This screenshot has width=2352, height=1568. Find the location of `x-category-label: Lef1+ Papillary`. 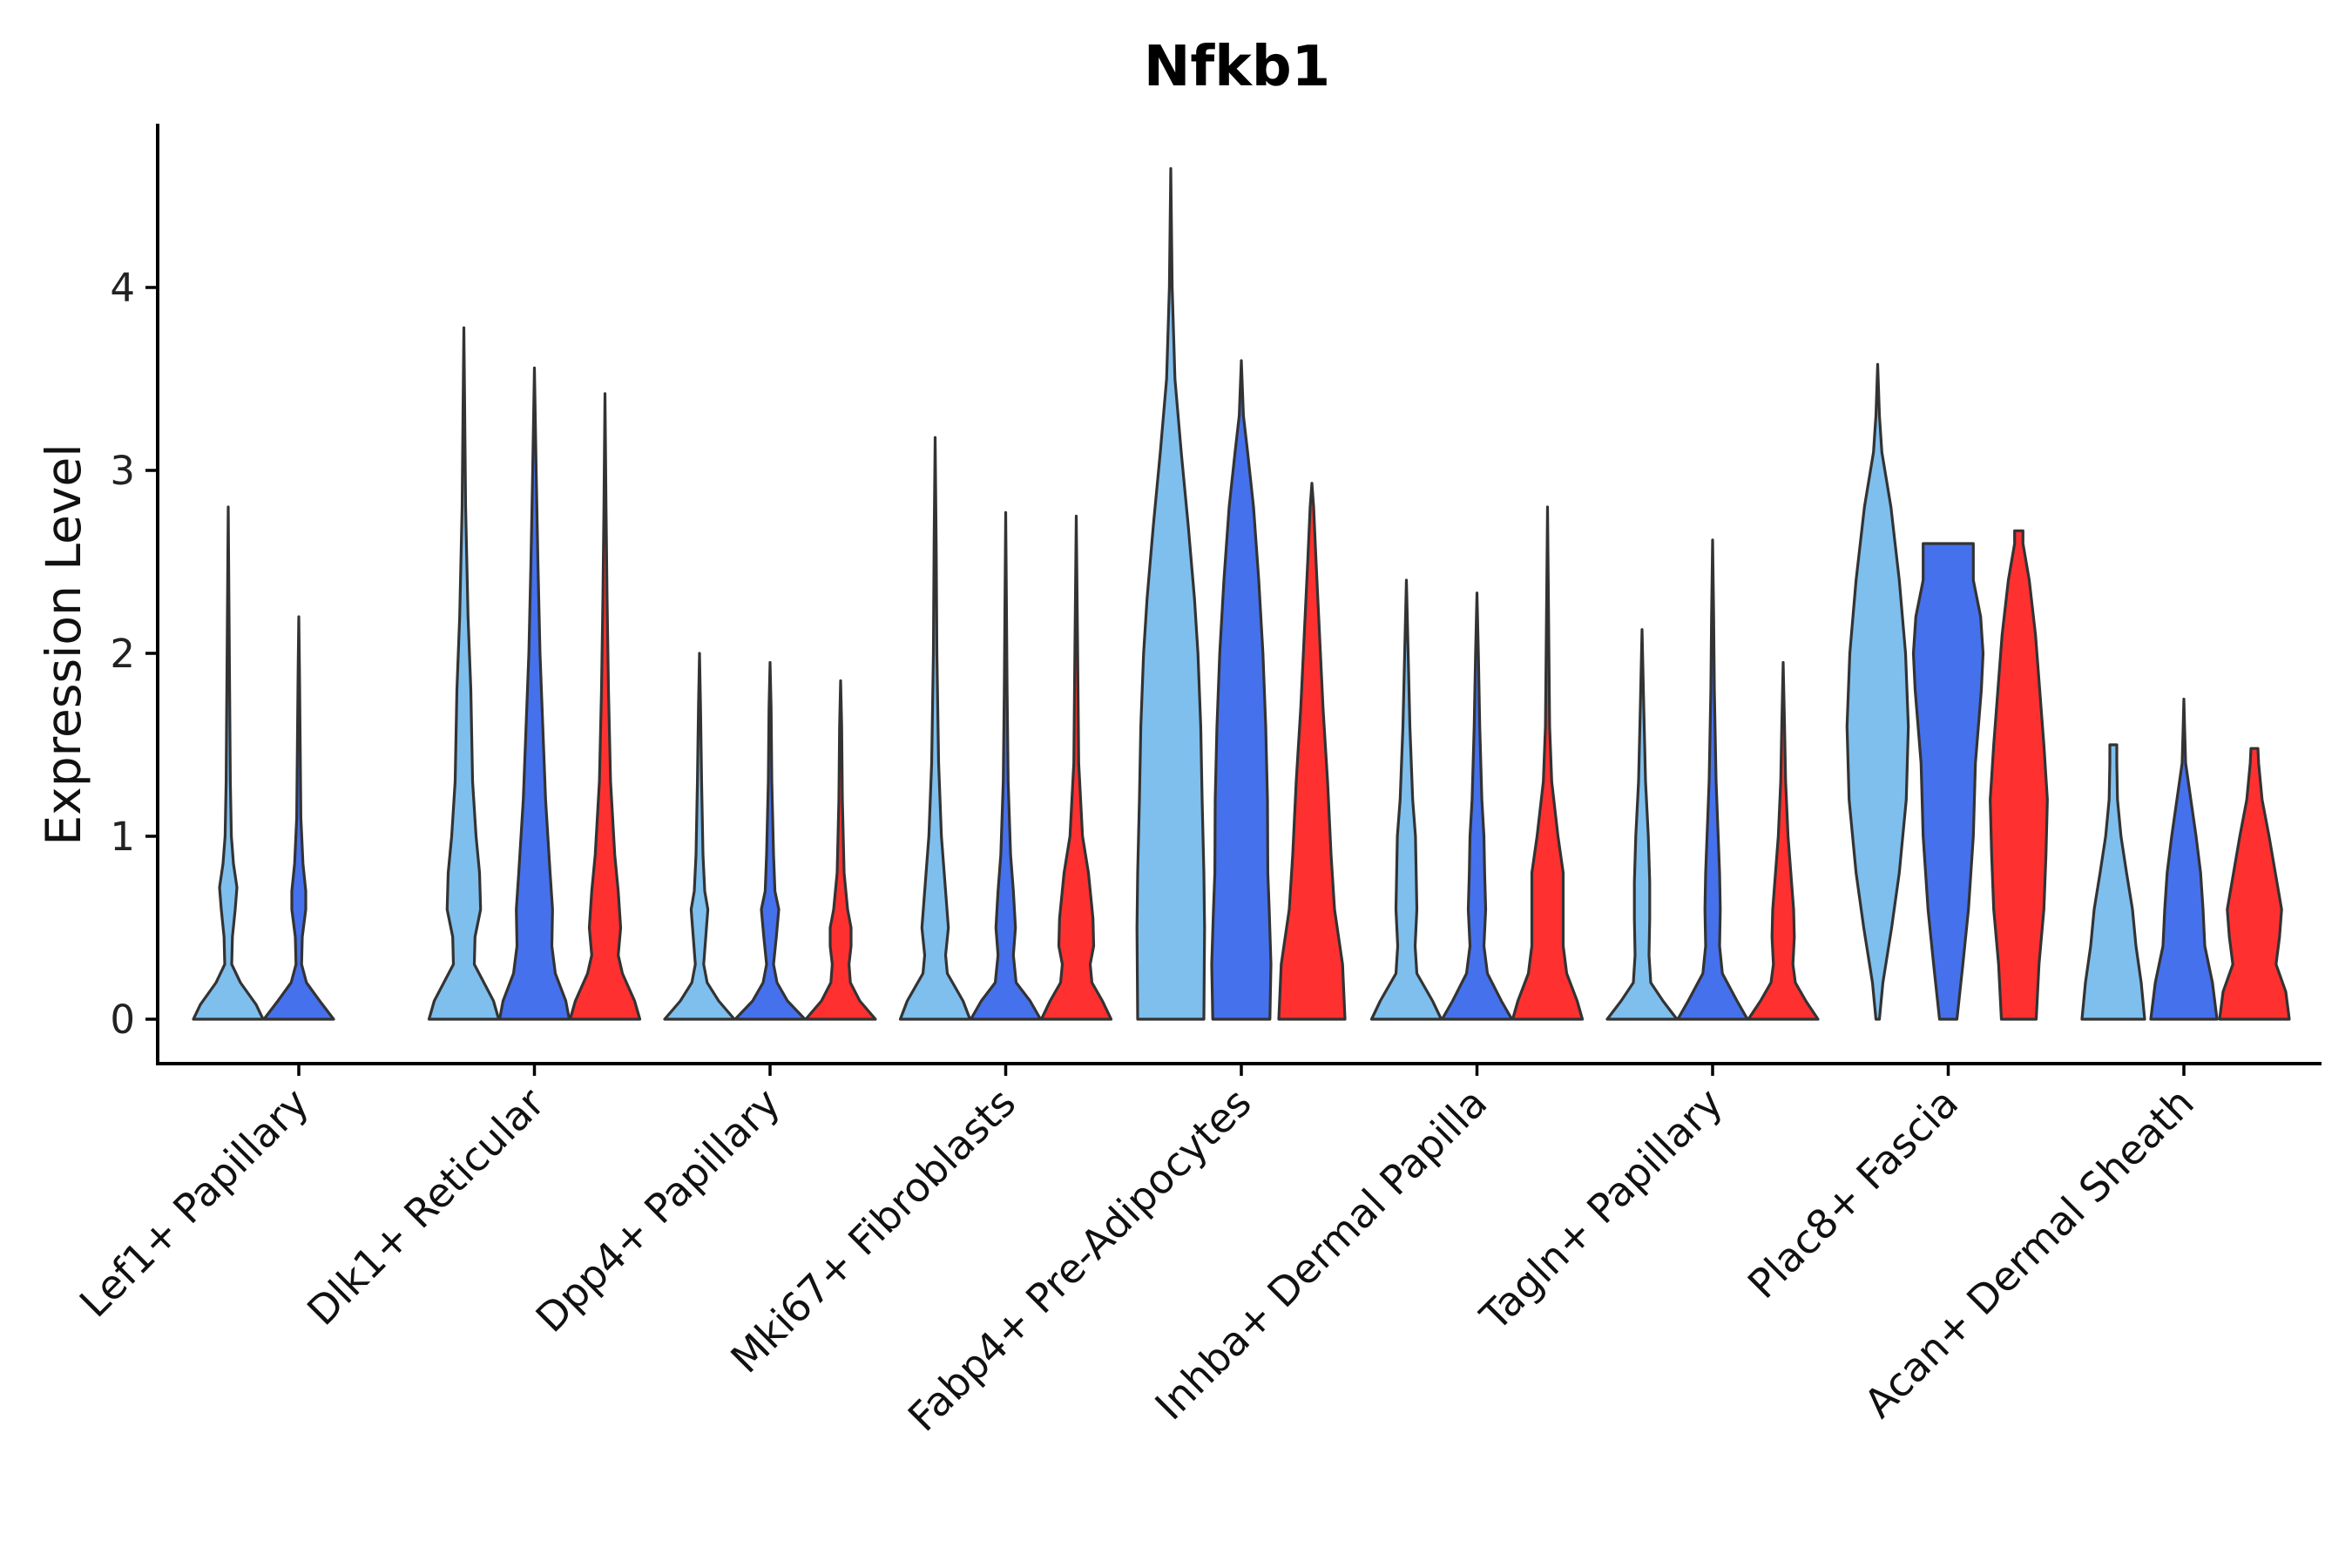

x-category-label: Lef1+ Papillary is located at coordinates (194, 1203).